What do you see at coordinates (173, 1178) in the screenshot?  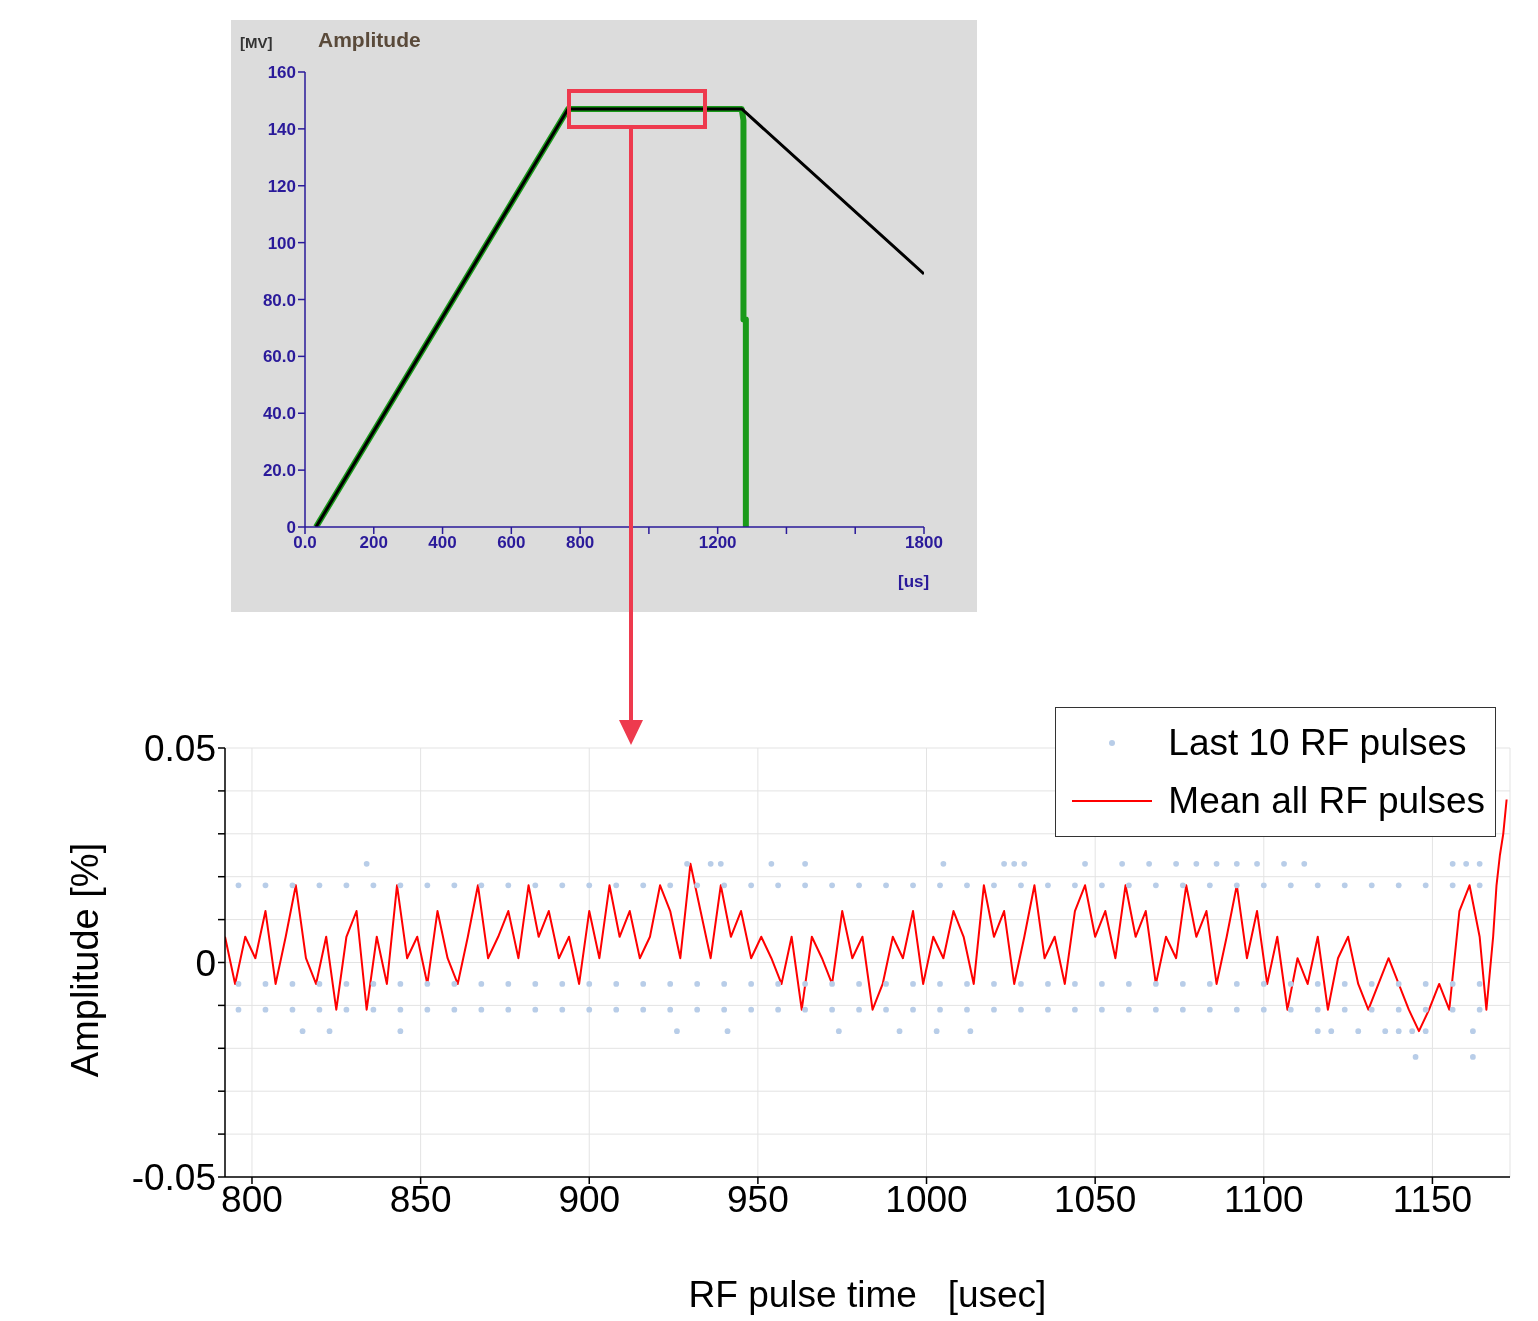 I see `y-tick-label: -0.05` at bounding box center [173, 1178].